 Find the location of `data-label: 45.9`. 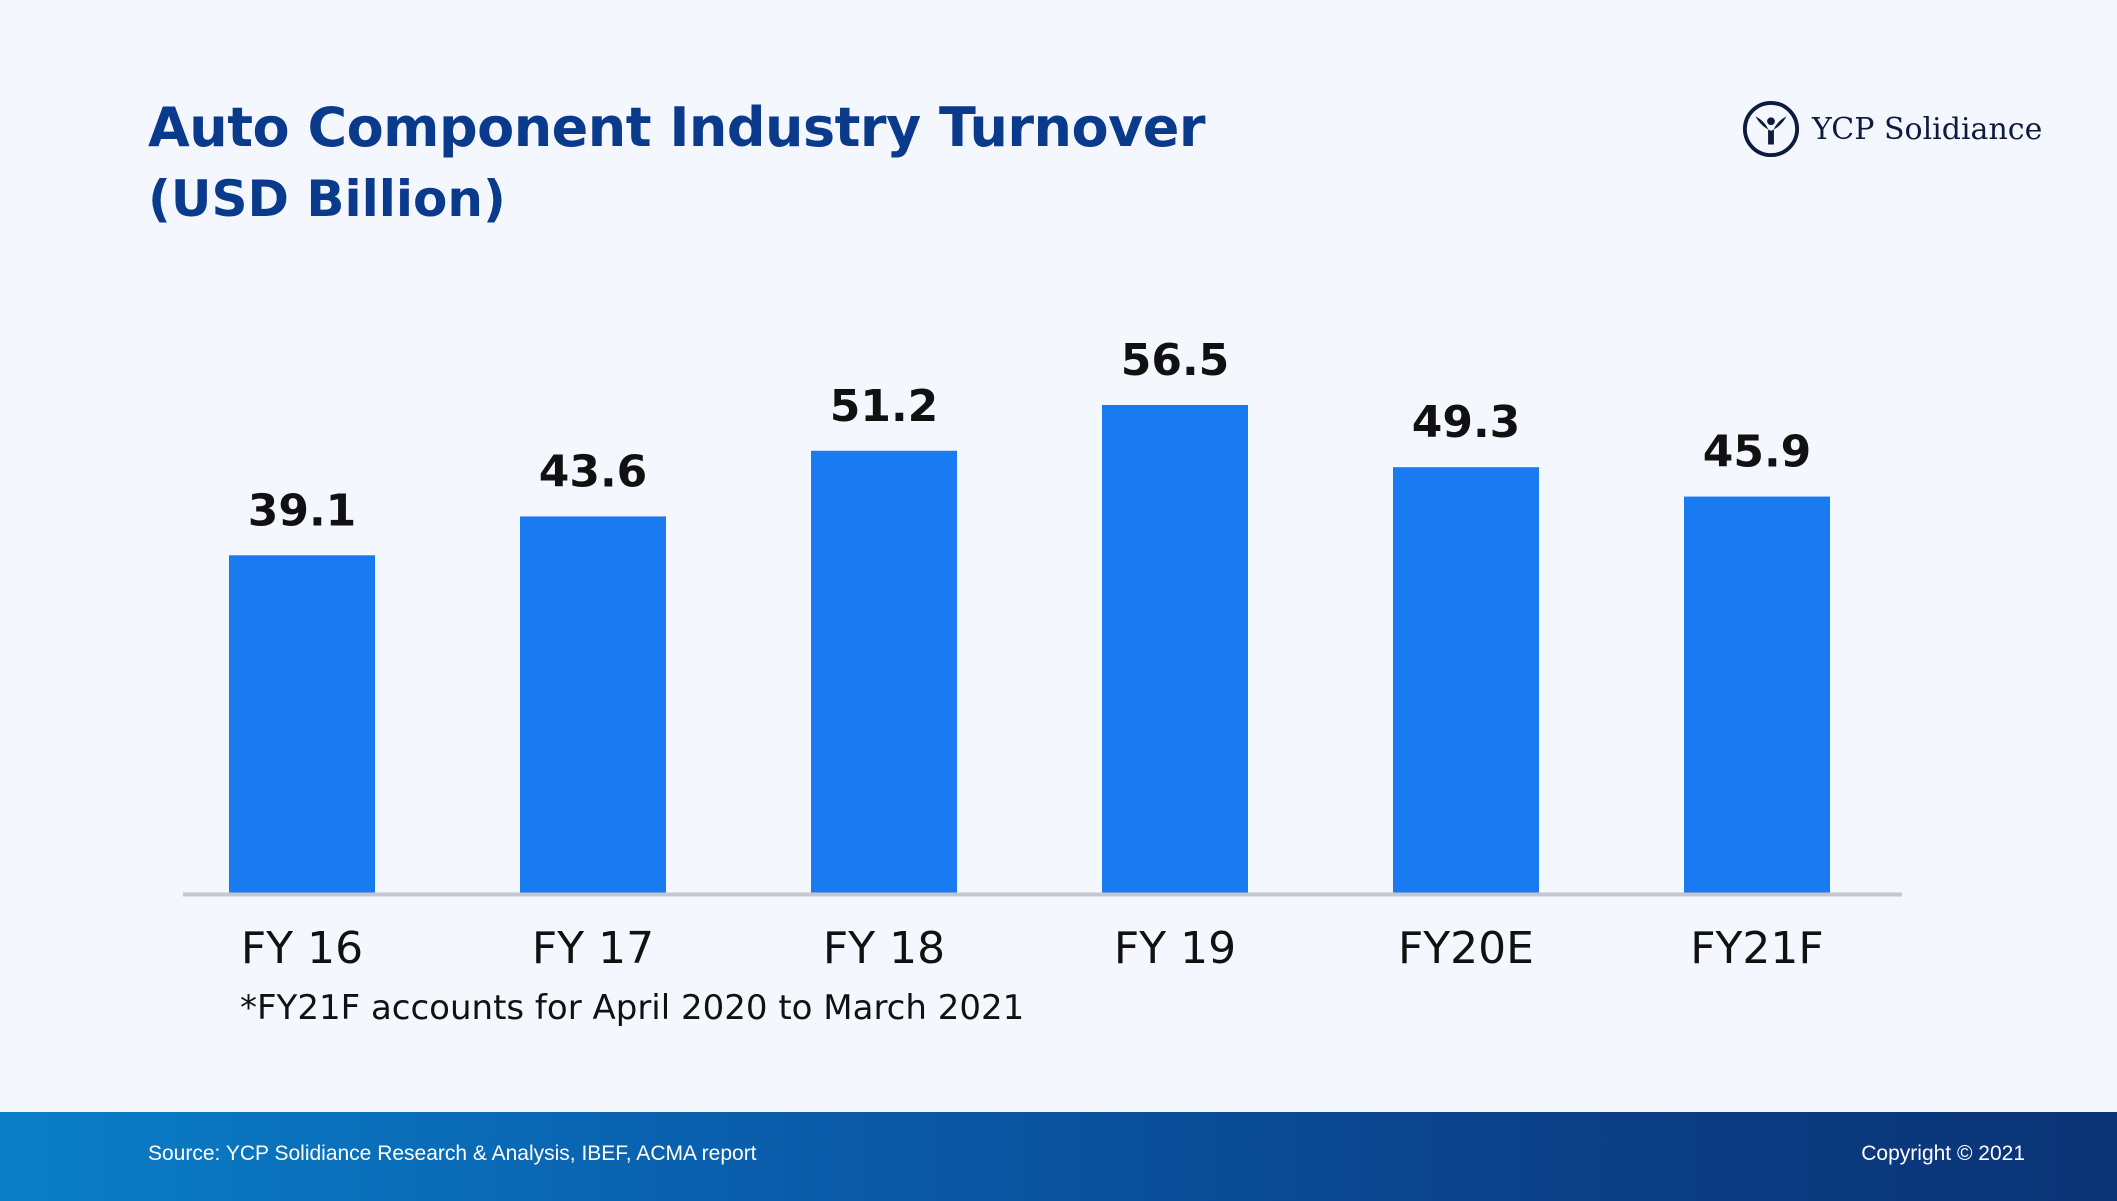

data-label: 45.9 is located at coordinates (1757, 452).